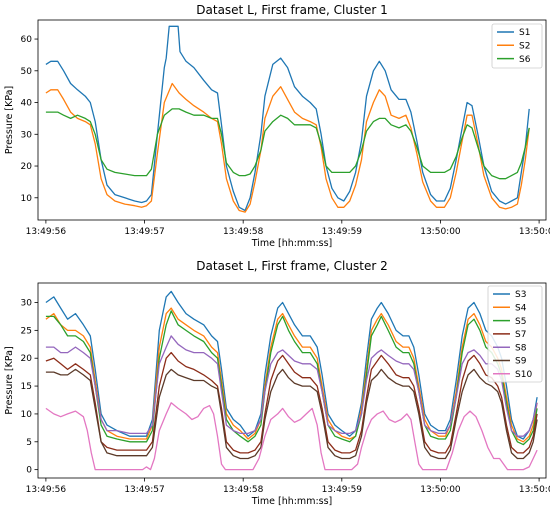  Describe the element at coordinates (291, 436) in the screenshot. I see `series-line-s10` at that location.